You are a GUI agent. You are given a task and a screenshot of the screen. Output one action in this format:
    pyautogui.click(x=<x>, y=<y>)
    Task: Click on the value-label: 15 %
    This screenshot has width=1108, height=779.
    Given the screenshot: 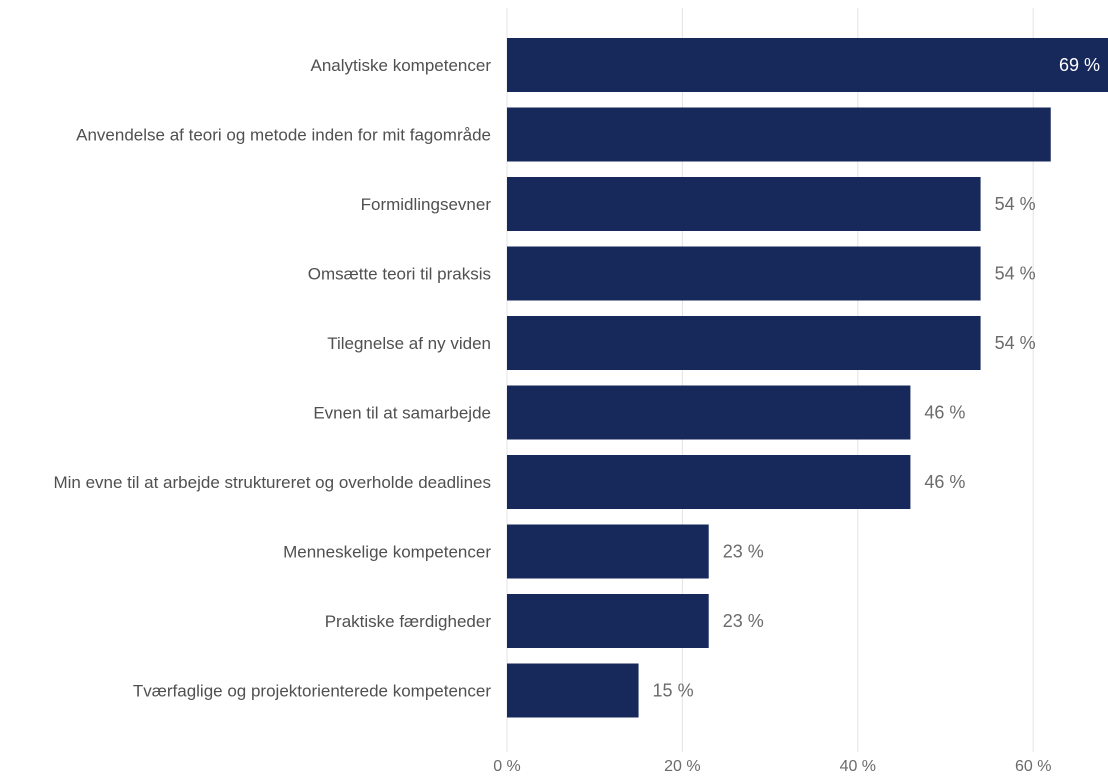 What is the action you would take?
    pyautogui.click(x=673, y=691)
    